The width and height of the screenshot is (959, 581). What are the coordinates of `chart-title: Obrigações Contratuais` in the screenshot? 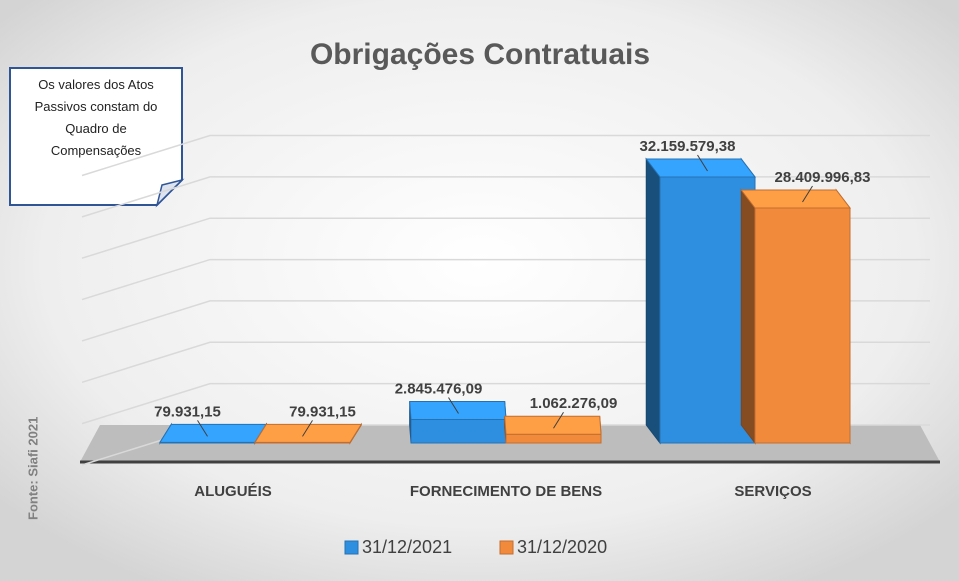 It's located at (480, 54).